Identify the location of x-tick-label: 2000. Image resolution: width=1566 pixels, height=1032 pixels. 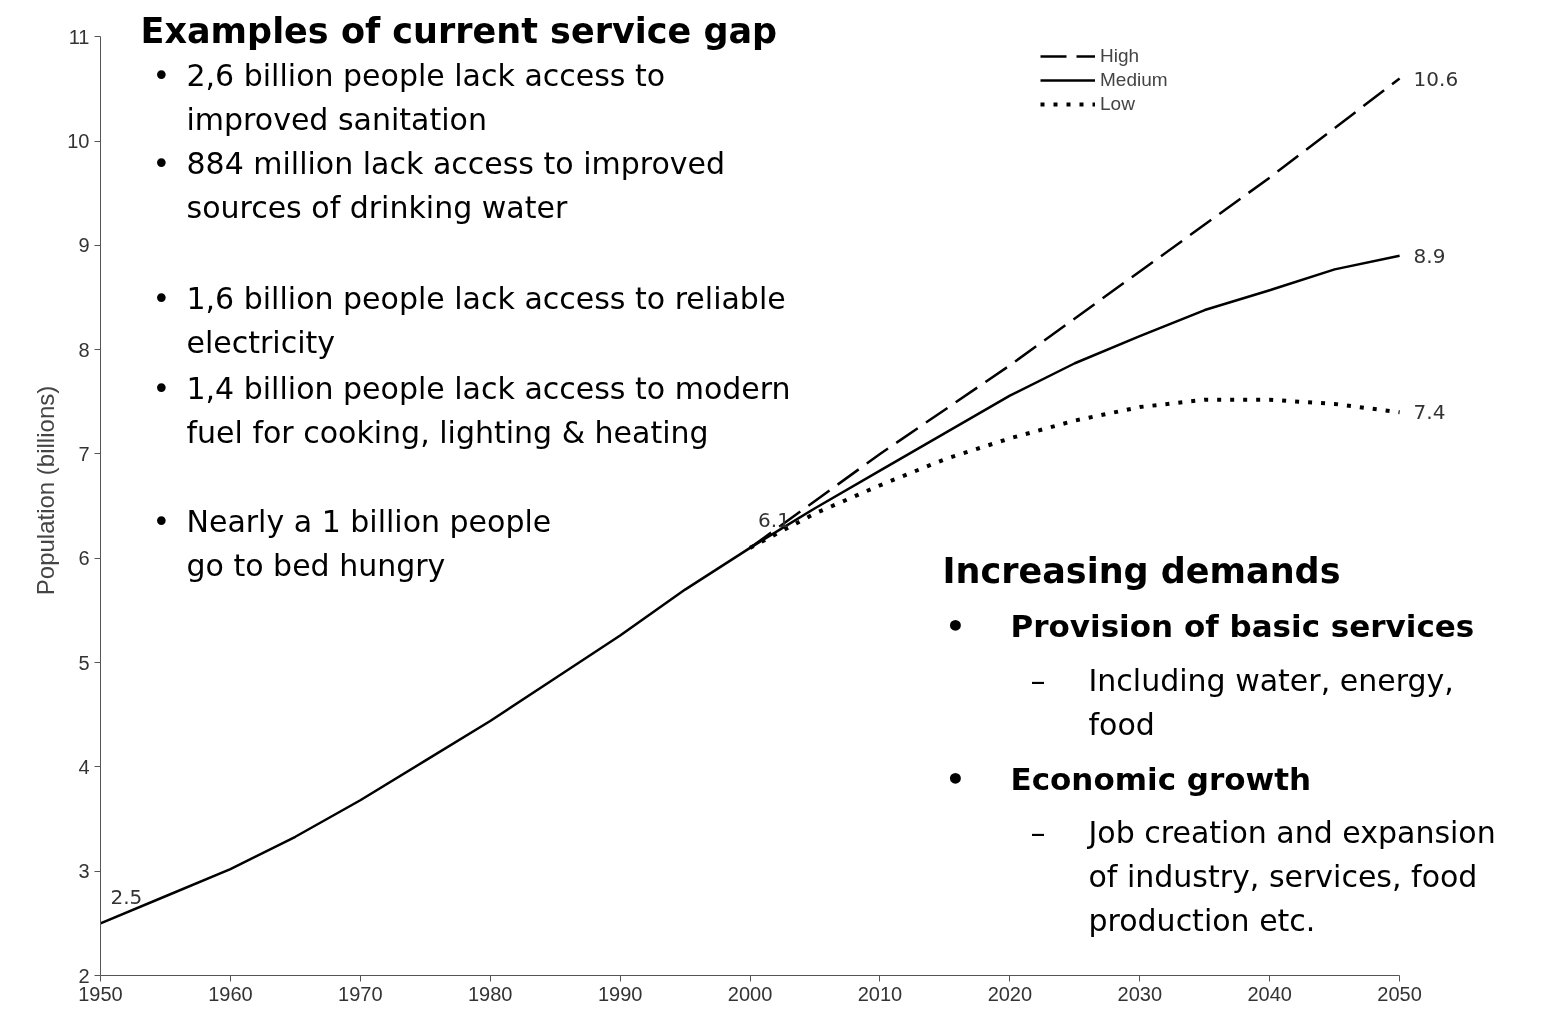
(750, 993).